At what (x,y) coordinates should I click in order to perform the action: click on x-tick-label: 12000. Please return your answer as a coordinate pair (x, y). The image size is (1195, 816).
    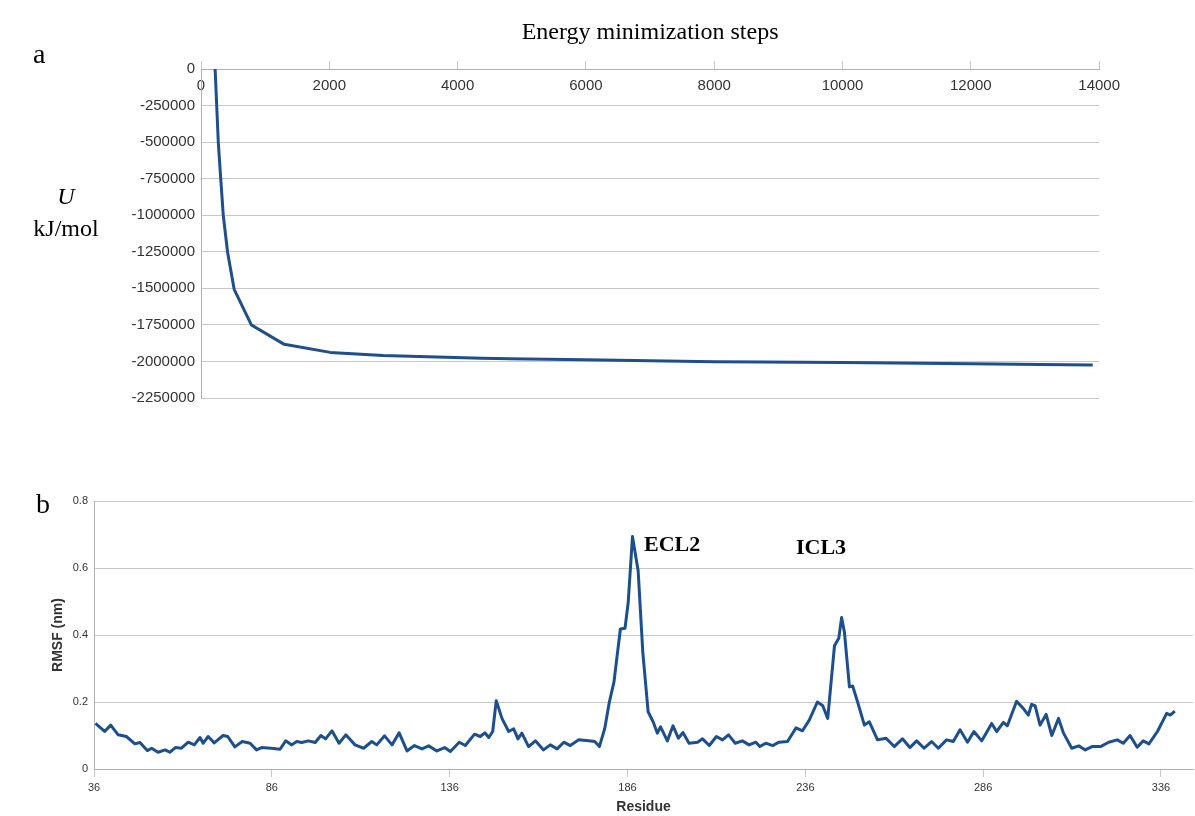
    Looking at the image, I should click on (970, 85).